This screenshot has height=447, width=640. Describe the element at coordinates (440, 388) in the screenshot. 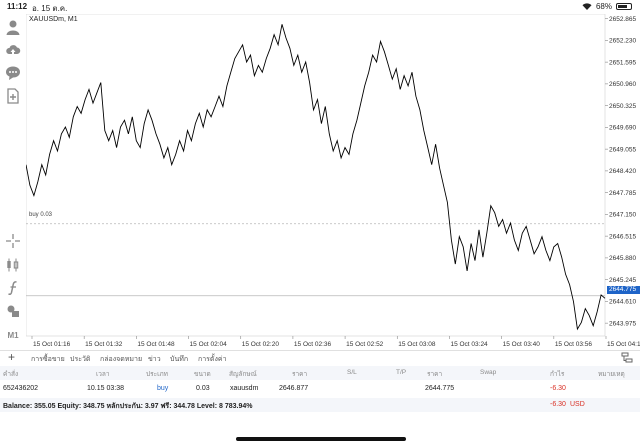

I see `cell-current-price: 2644.775` at that location.